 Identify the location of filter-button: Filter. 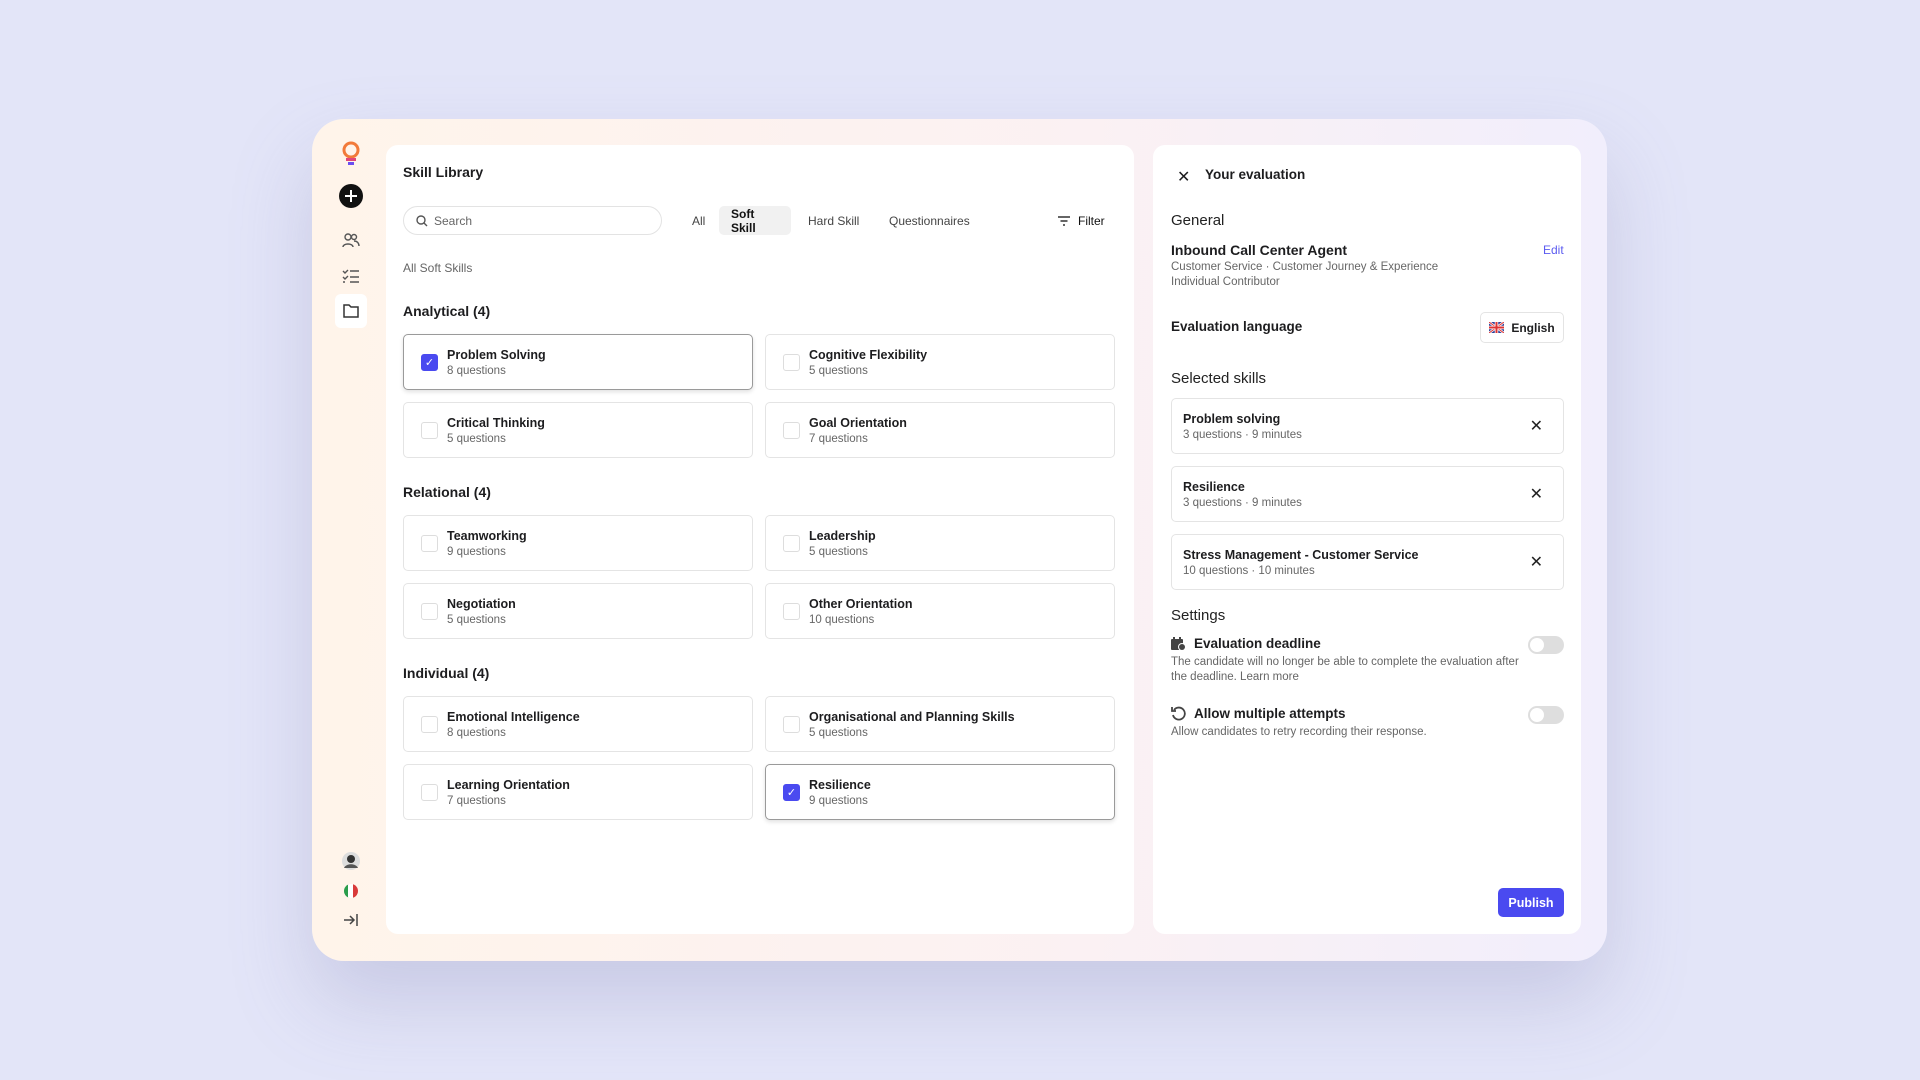
(1081, 220).